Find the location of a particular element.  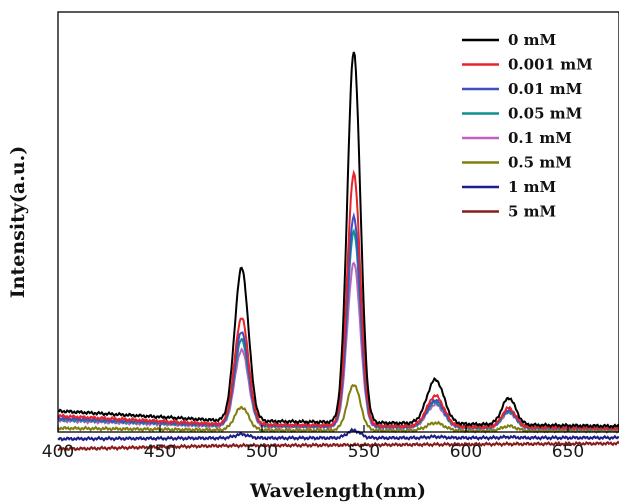

legend-label: 0.001 mM is located at coordinates (550, 65).